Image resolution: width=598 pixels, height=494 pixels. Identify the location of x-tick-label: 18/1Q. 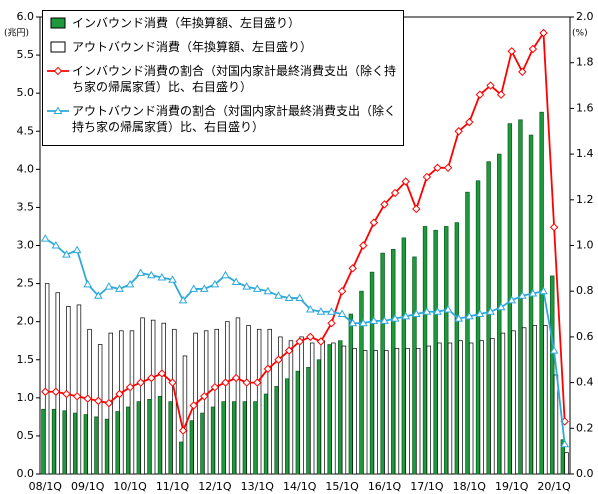
(470, 486).